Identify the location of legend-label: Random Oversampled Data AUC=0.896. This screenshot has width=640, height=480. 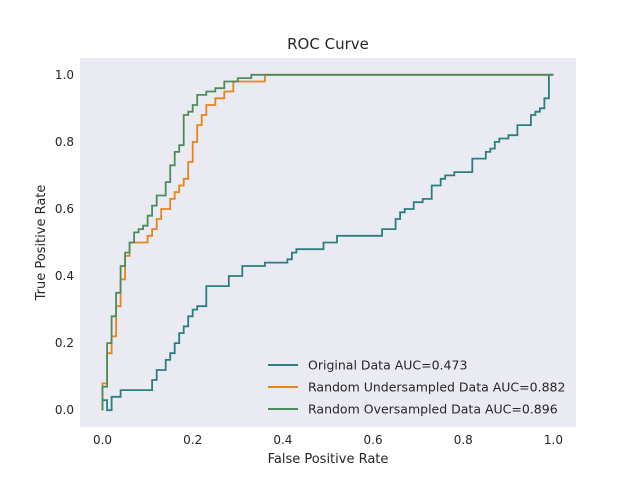
(433, 409).